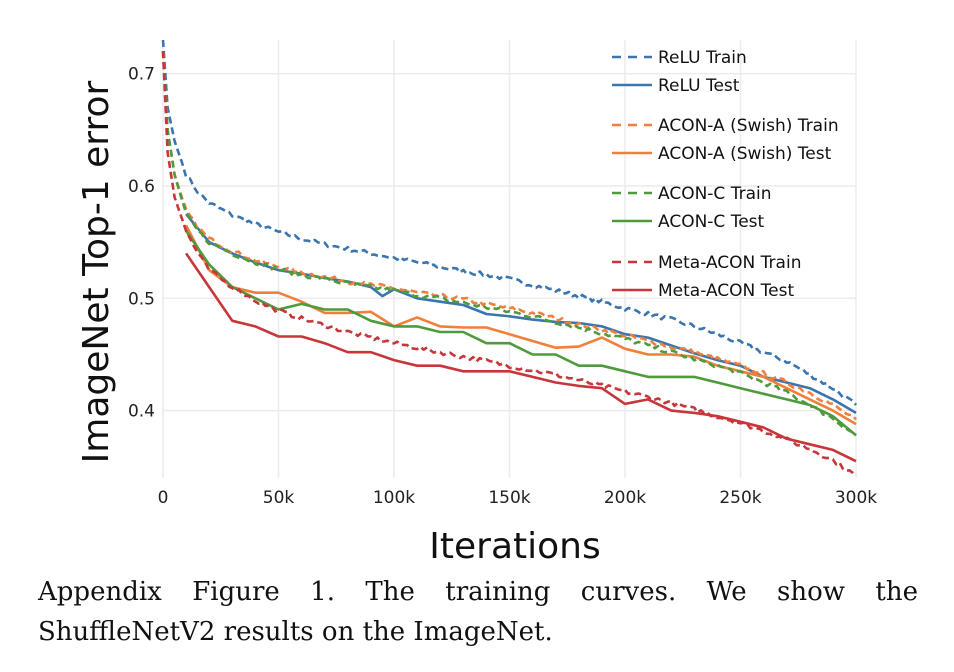 The width and height of the screenshot is (954, 672). I want to click on x-tick-label: 100k, so click(394, 498).